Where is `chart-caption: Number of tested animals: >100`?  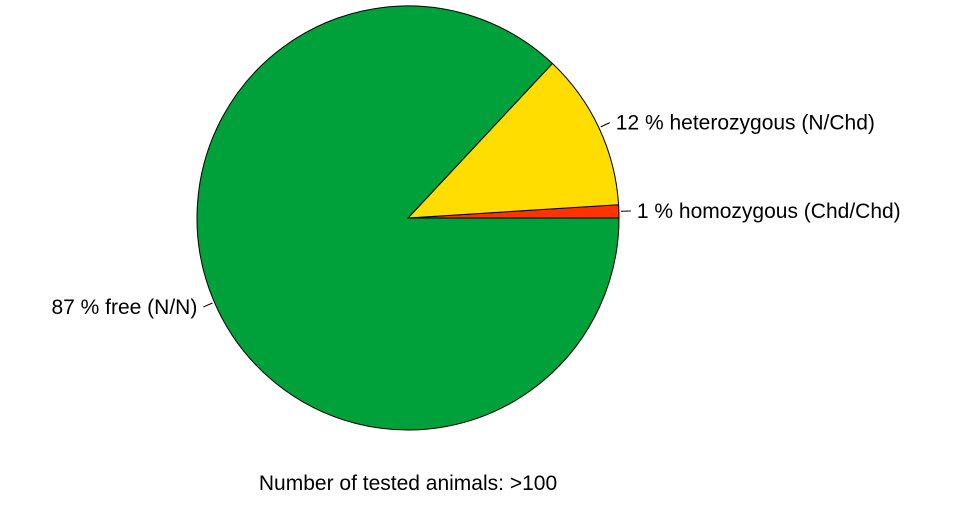
chart-caption: Number of tested animals: >100 is located at coordinates (408, 483).